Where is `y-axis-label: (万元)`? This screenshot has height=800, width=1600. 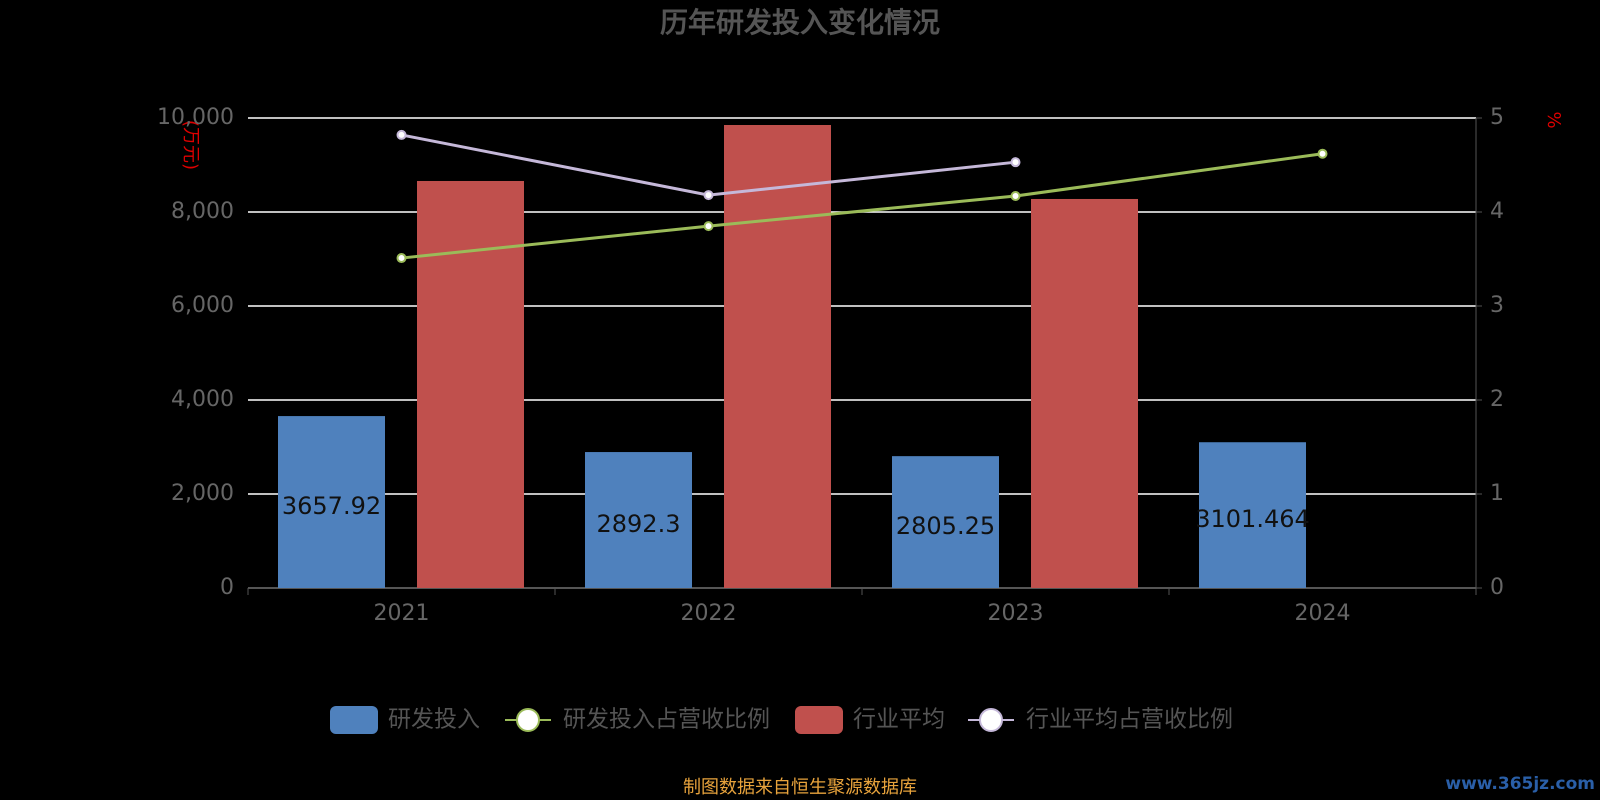
y-axis-label: (万元) is located at coordinates (190, 145).